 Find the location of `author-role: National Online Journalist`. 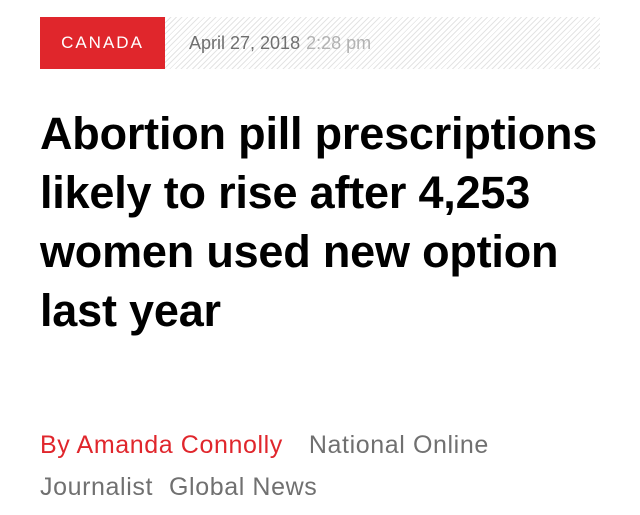

author-role: National Online Journalist is located at coordinates (264, 466).